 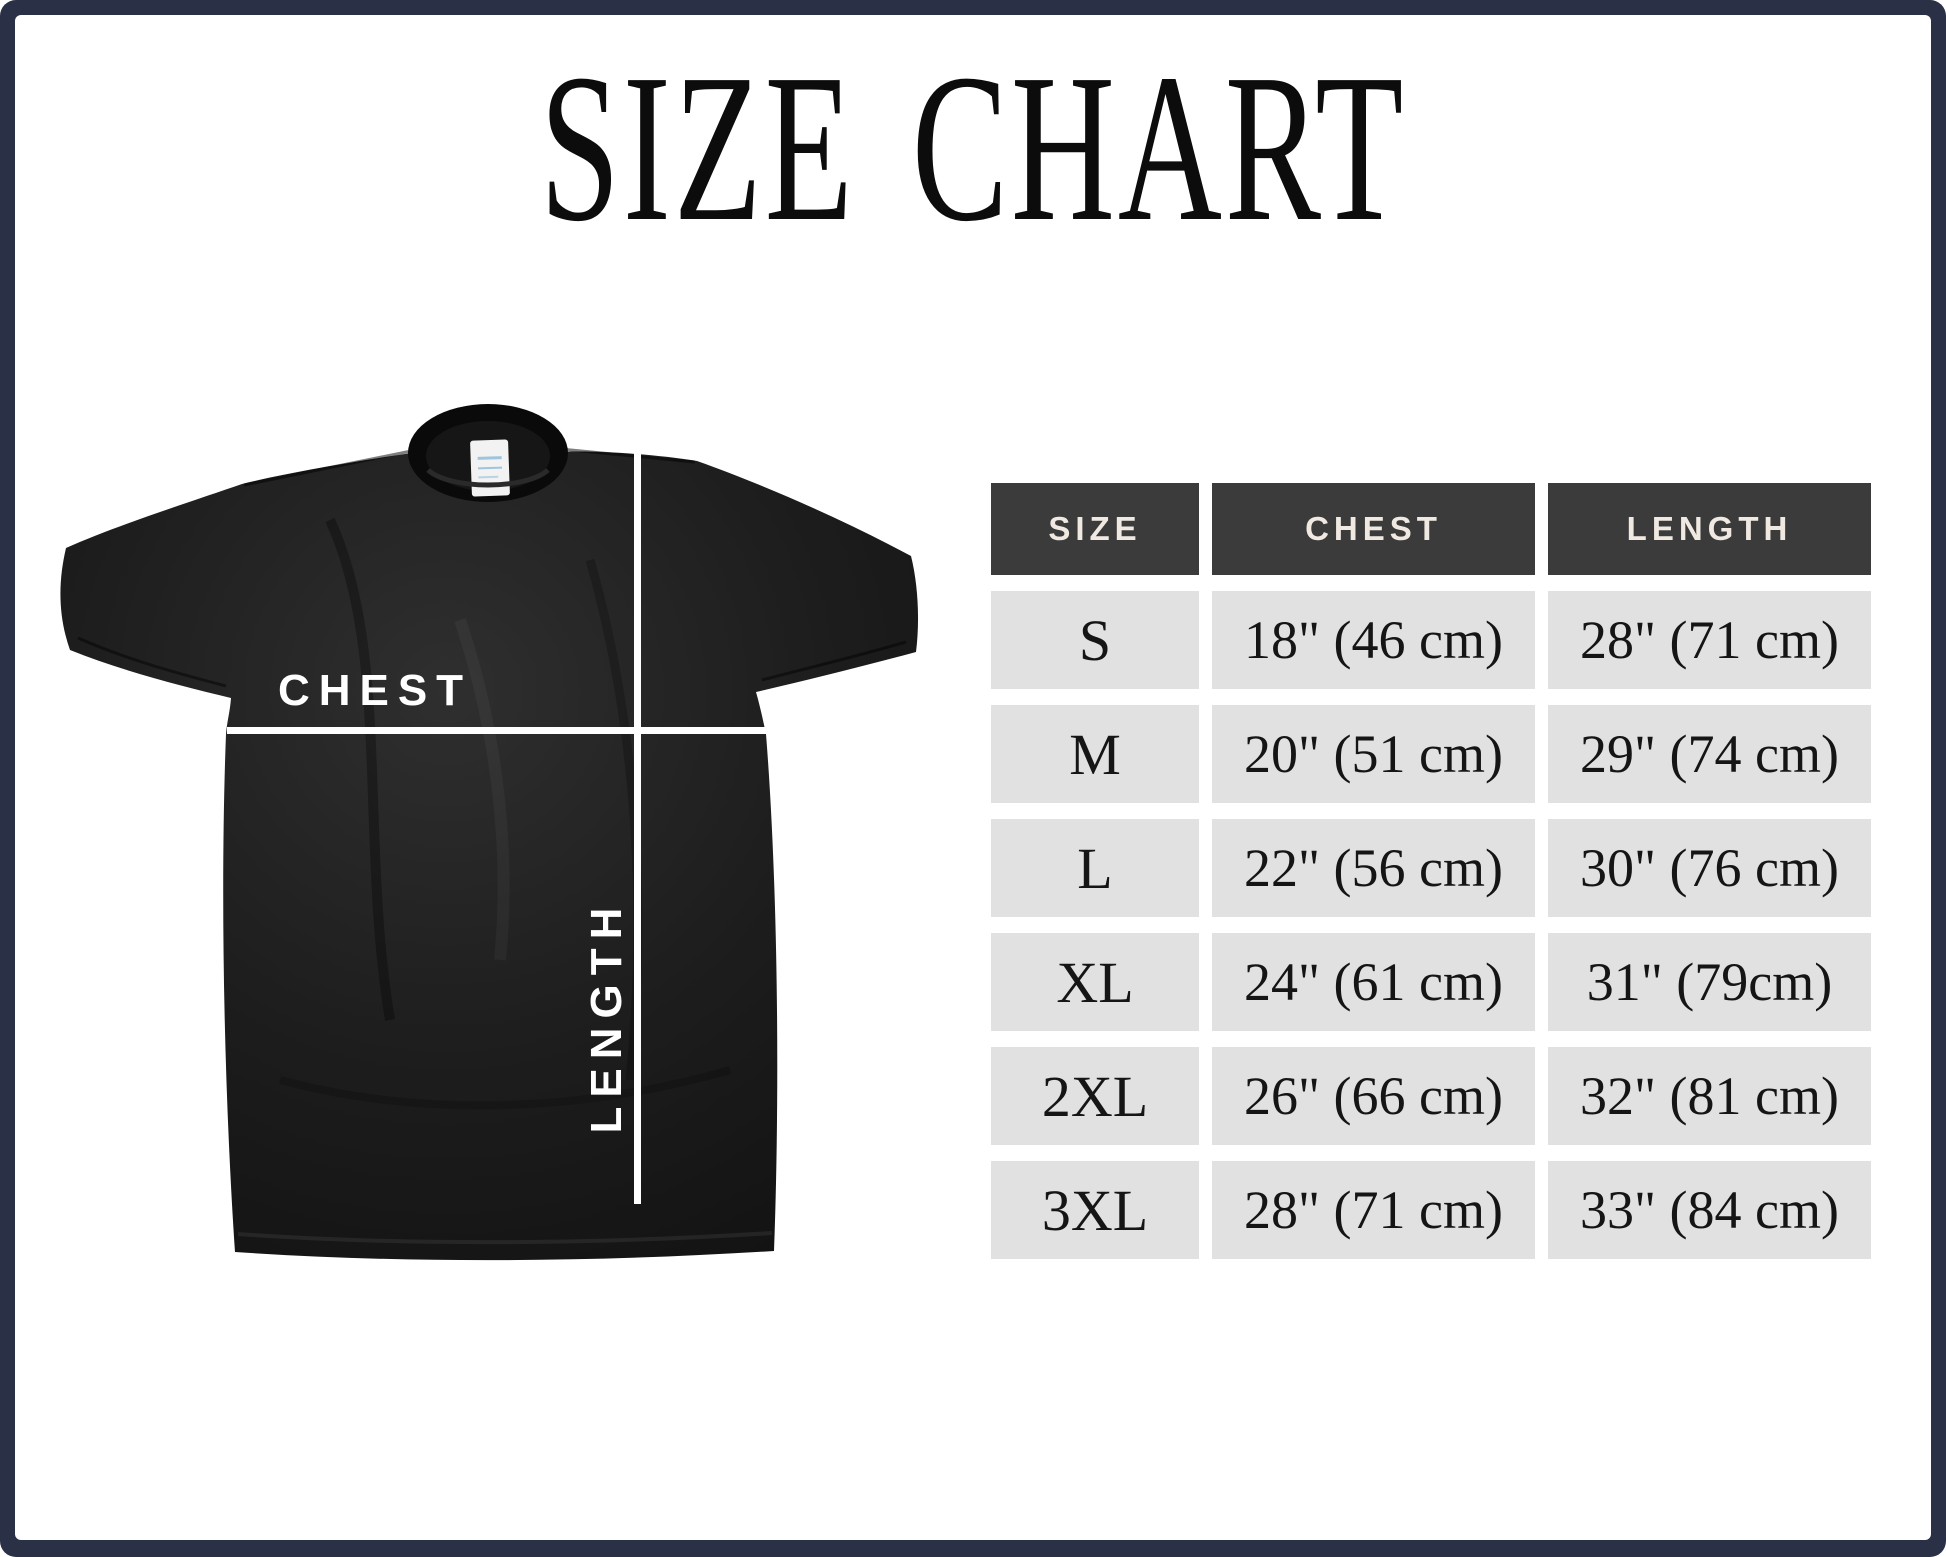 I want to click on table-cell-size: 3XL, so click(x=1095, y=1210).